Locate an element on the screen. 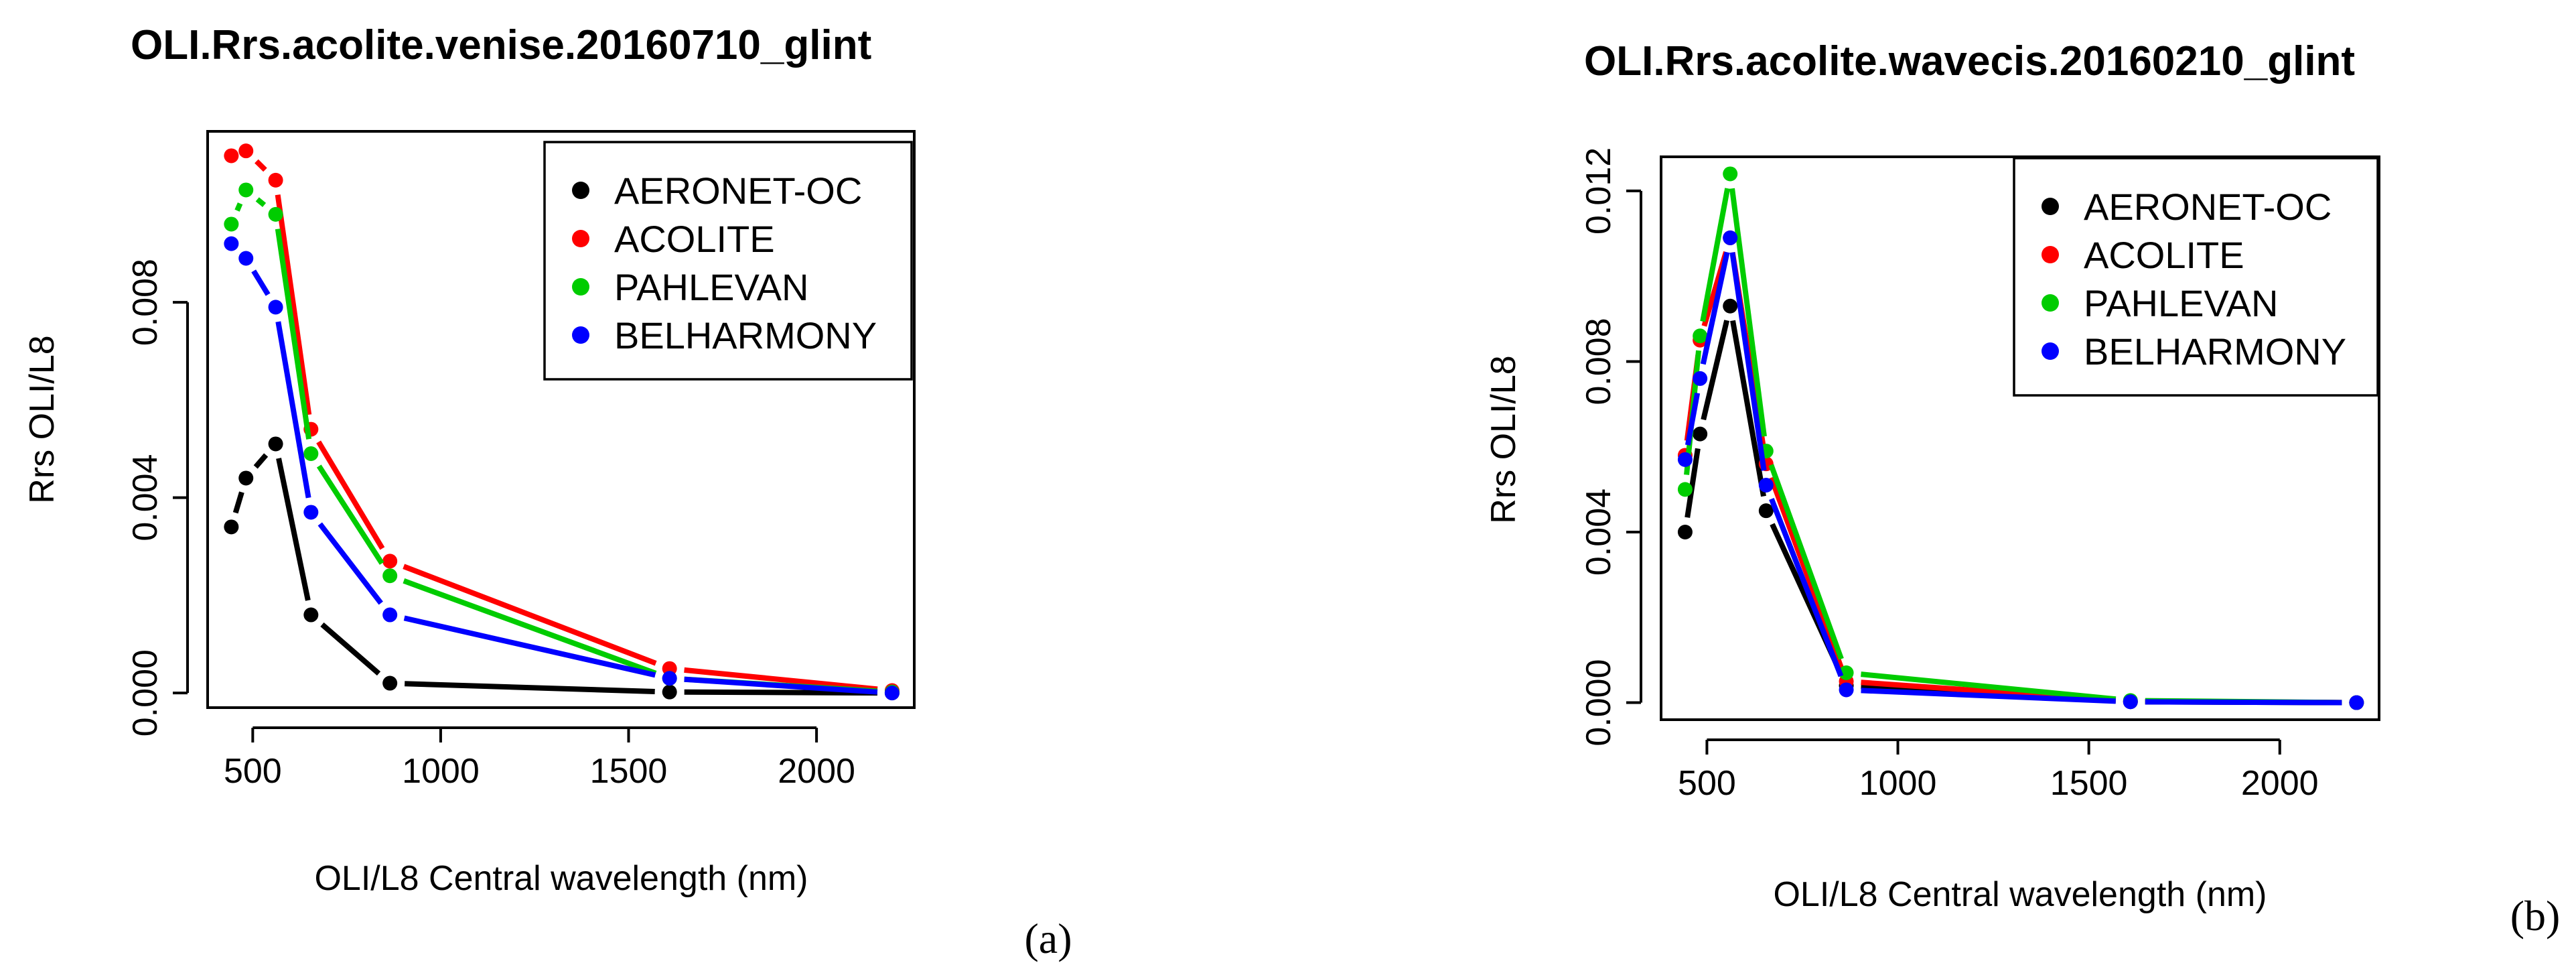 The image size is (2576, 973). chart-b-series is located at coordinates (2020, 438).